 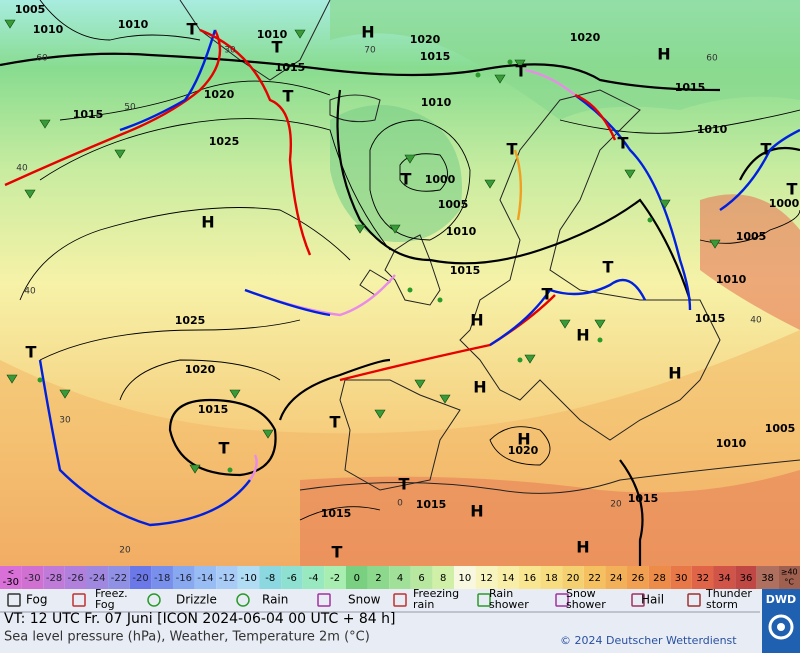 What do you see at coordinates (728, 593) in the screenshot?
I see `legend-label: Thunder` at bounding box center [728, 593].